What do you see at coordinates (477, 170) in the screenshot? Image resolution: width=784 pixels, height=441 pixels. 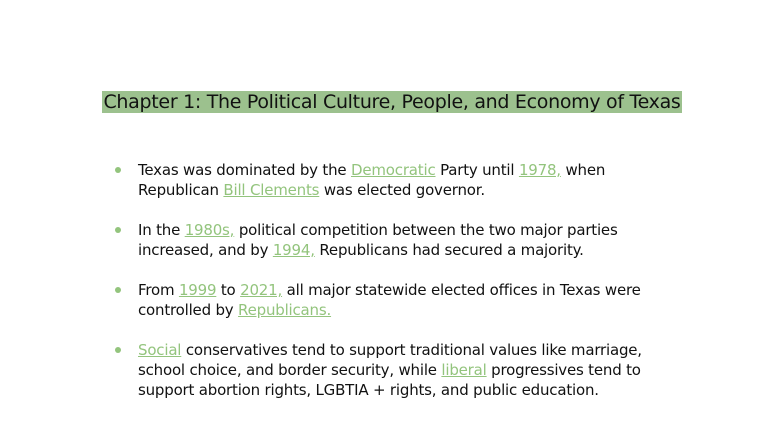 I see `bullet-text: Party until` at bounding box center [477, 170].